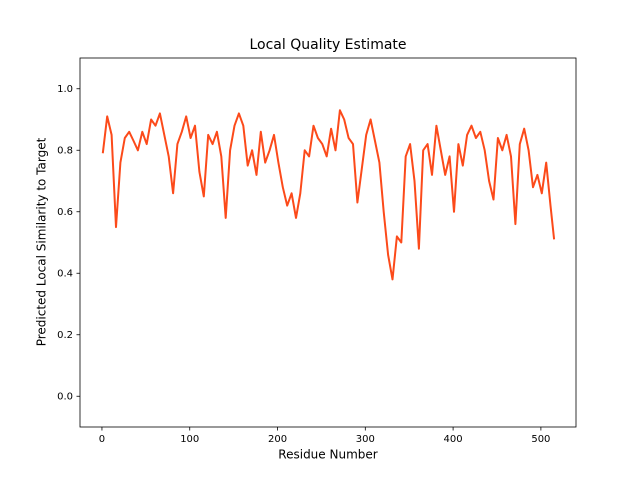 This screenshot has width=640, height=480. What do you see at coordinates (65, 273) in the screenshot?
I see `y-tick-label: 0.4` at bounding box center [65, 273].